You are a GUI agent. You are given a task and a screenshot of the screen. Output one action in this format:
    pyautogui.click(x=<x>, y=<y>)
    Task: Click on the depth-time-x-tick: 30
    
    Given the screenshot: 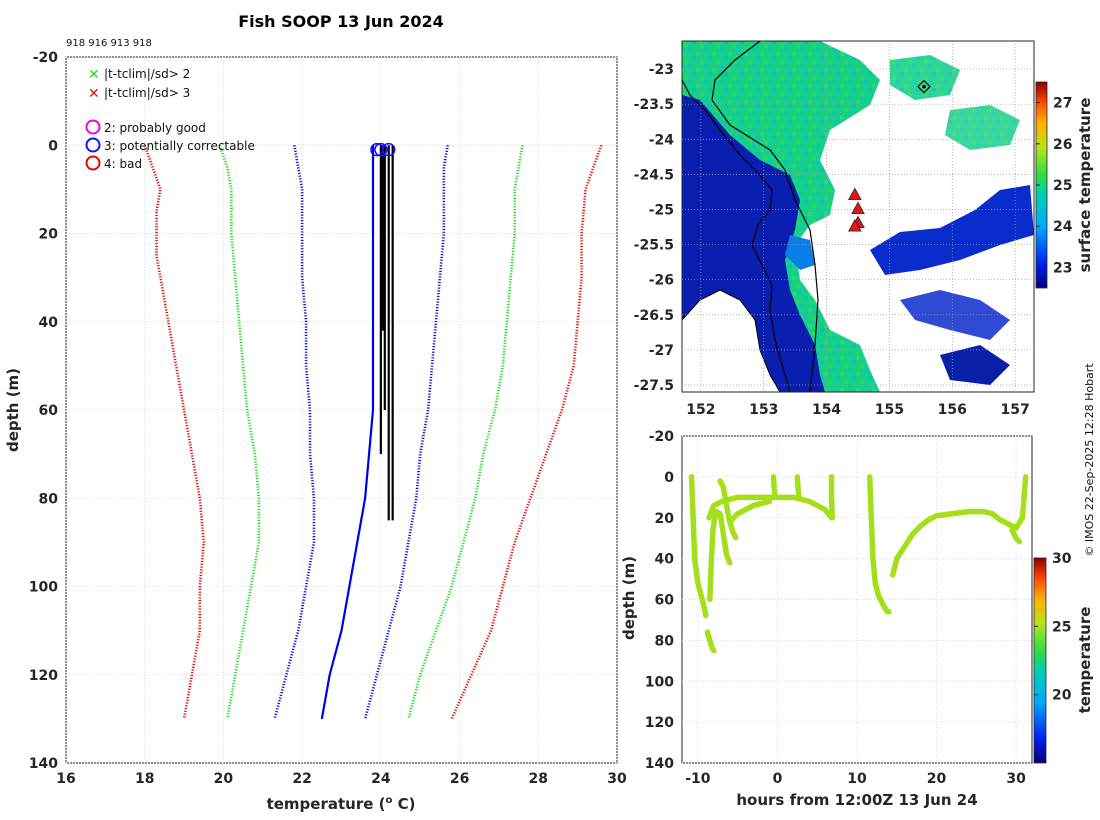 What is the action you would take?
    pyautogui.click(x=1016, y=779)
    